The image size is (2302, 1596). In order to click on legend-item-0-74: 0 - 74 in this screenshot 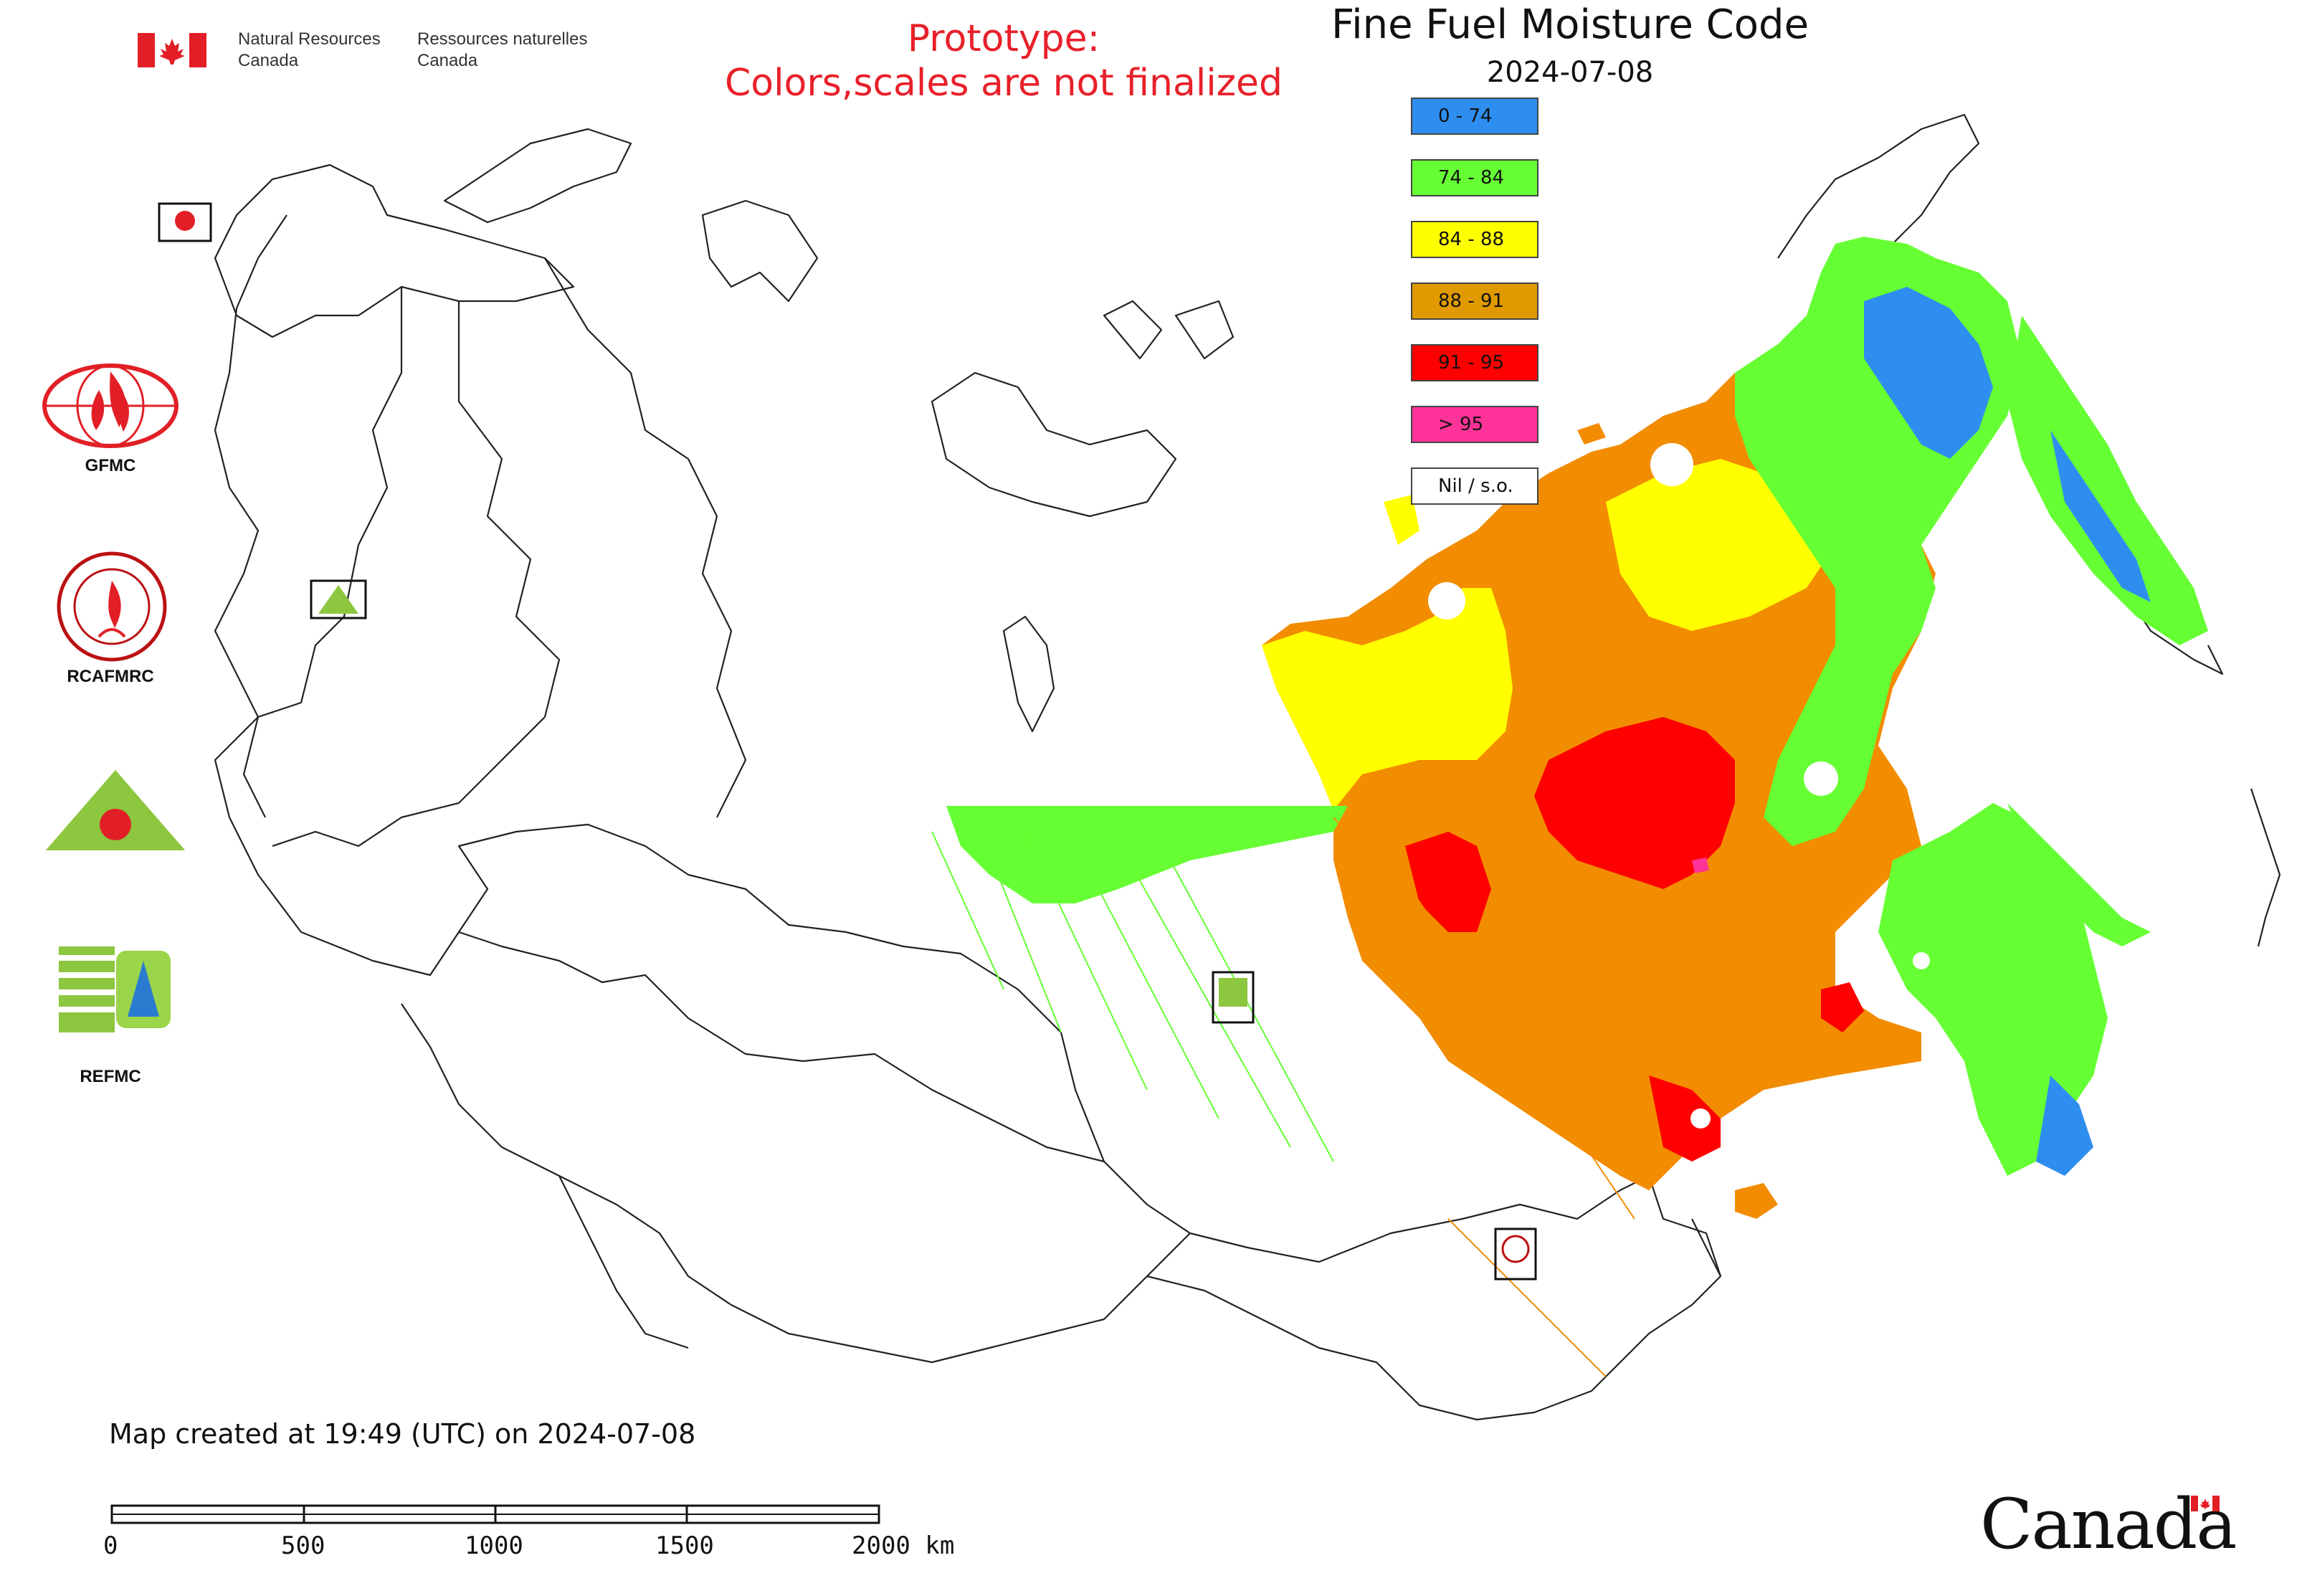, I will do `click(1474, 116)`.